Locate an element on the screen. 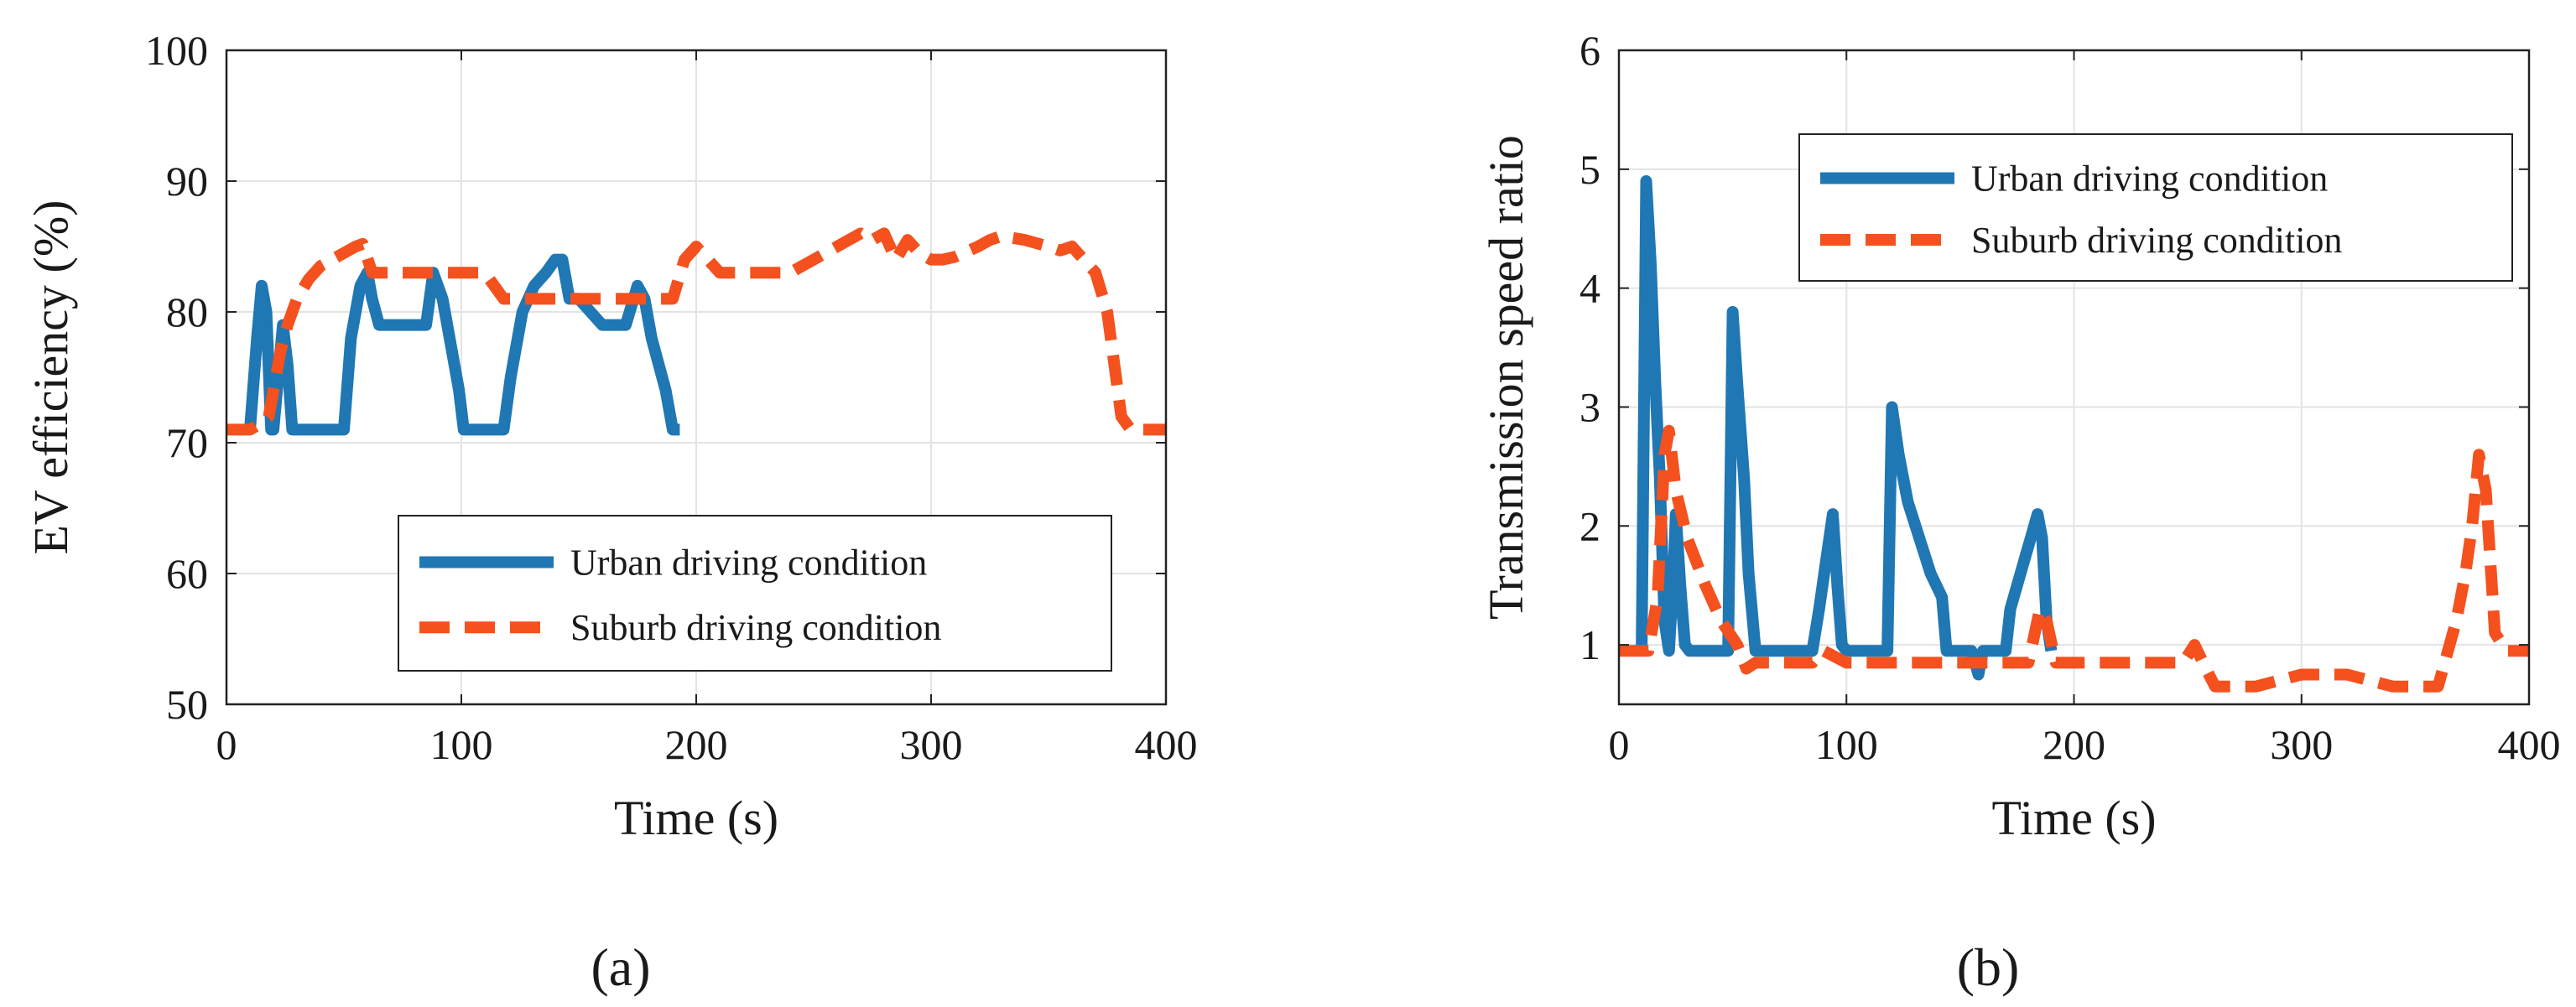 Image resolution: width=2576 pixels, height=1007 pixels. chart-b-x-tick-label: 0 is located at coordinates (1619, 744).